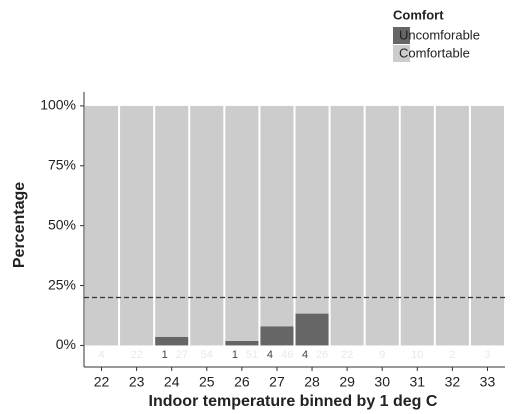 Image resolution: width=519 pixels, height=414 pixels. I want to click on y-tick-label: 100%, so click(58, 105).